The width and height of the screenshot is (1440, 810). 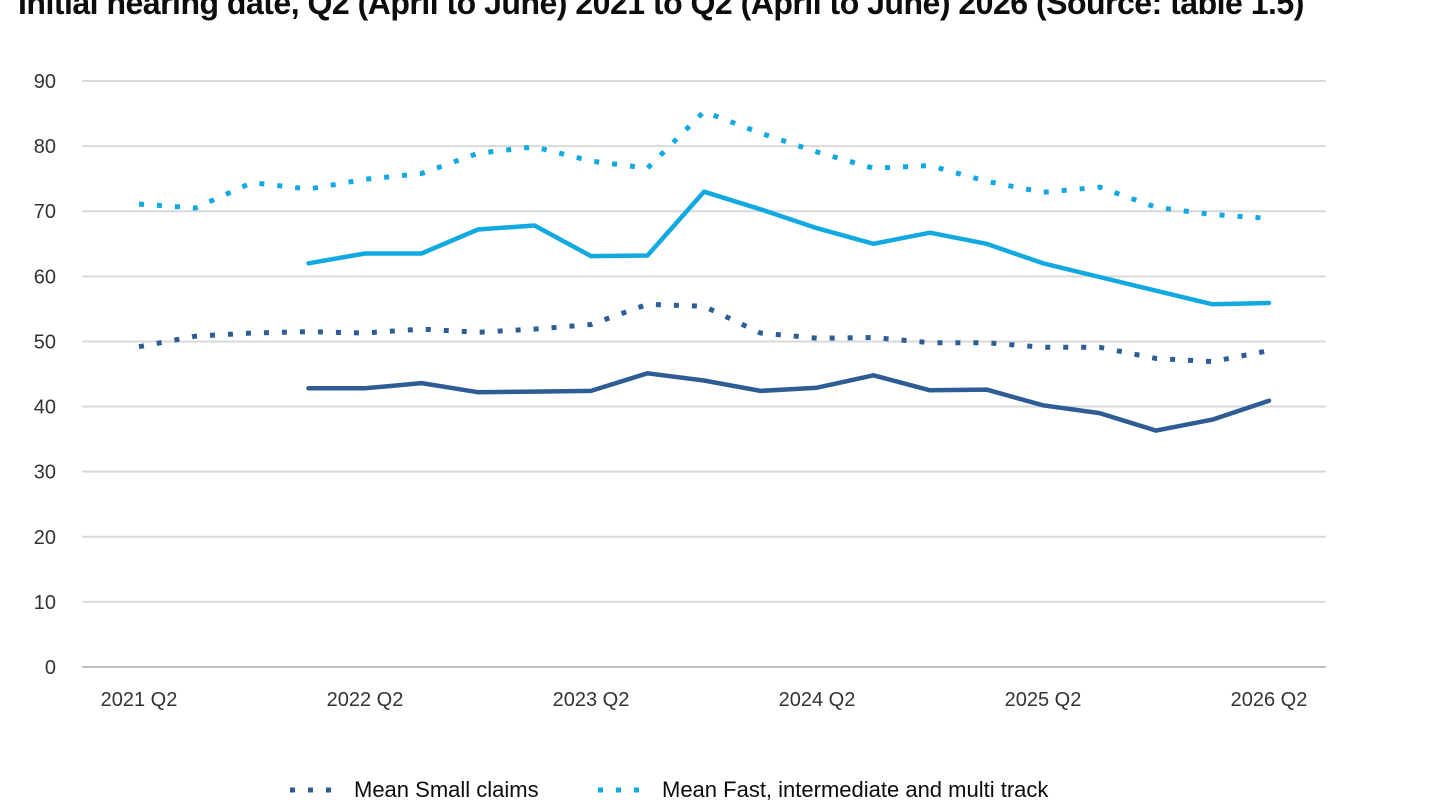 I want to click on x-tick-label: 2023 Q2, so click(x=591, y=700).